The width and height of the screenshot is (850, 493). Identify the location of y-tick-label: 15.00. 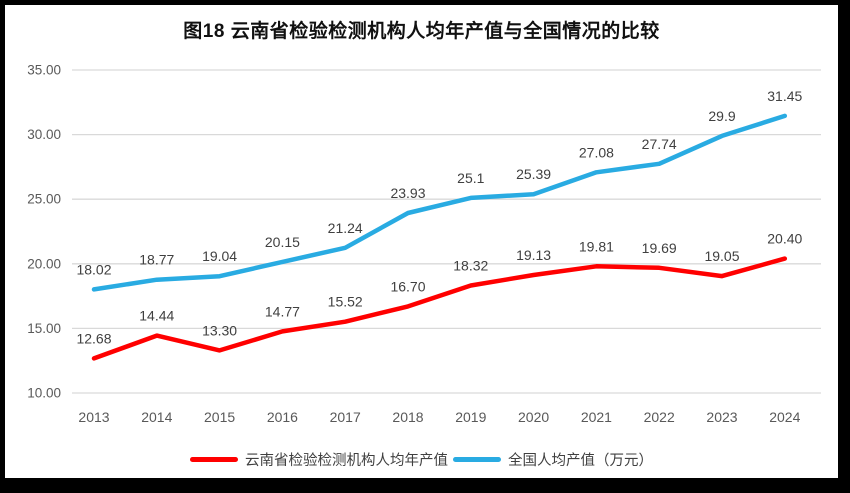
(44, 328).